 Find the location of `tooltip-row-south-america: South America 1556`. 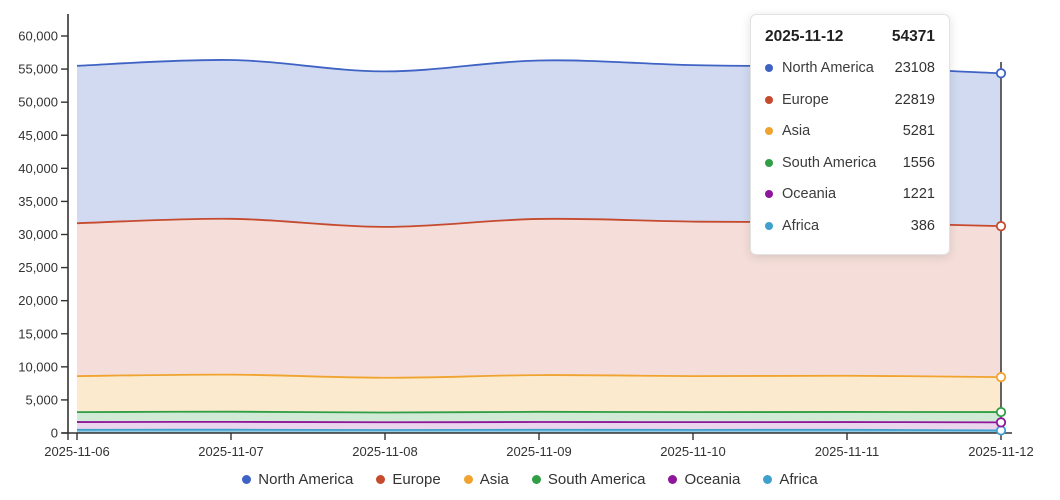

tooltip-row-south-america: South America 1556 is located at coordinates (850, 163).